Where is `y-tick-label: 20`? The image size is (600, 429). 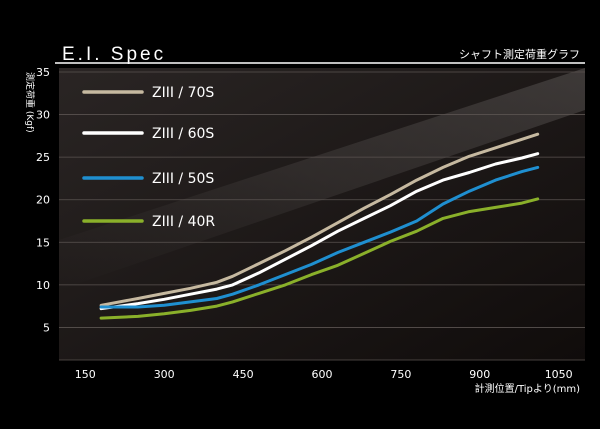
y-tick-label: 20 is located at coordinates (43, 200).